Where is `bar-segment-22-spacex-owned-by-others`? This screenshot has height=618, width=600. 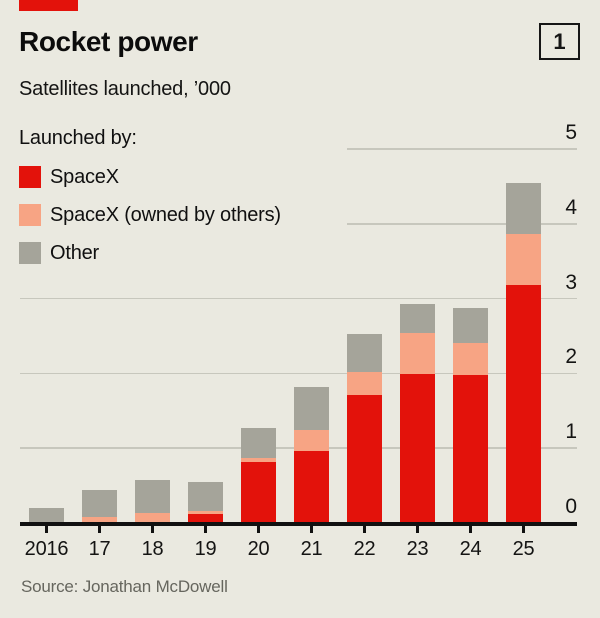
bar-segment-22-spacex-owned-by-others is located at coordinates (364, 383).